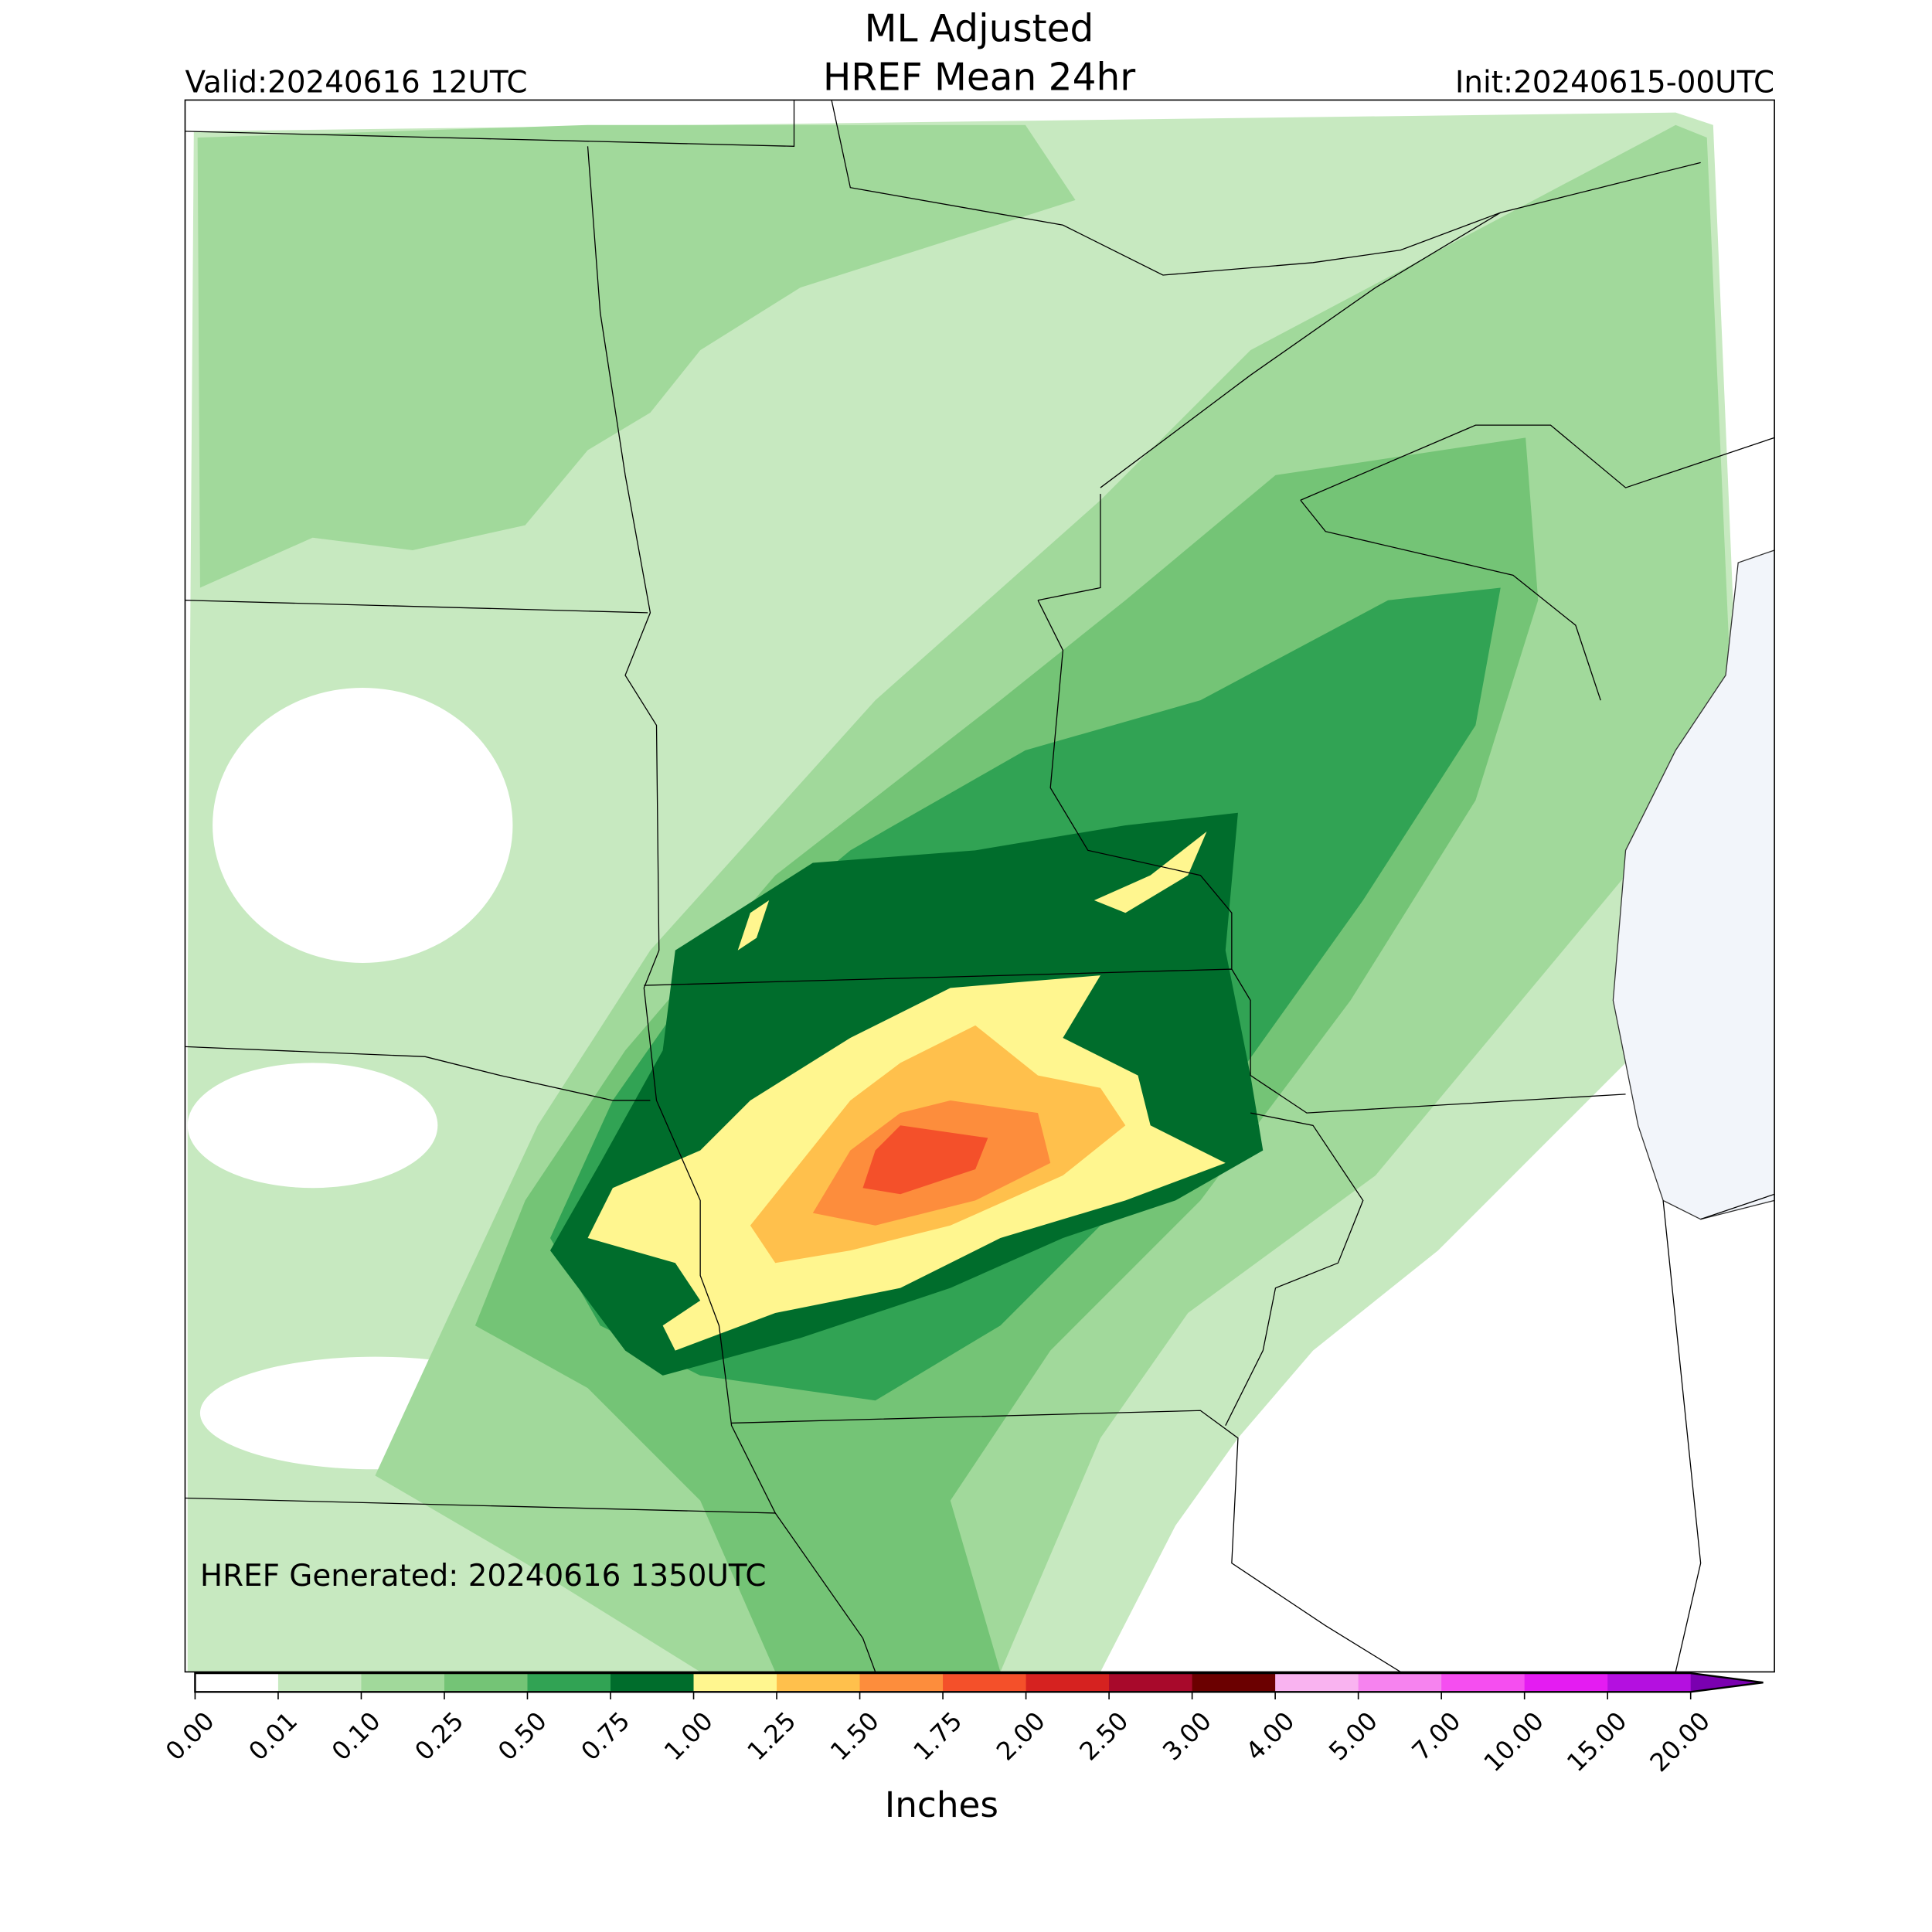 This screenshot has width=1932, height=1932. What do you see at coordinates (356, 83) in the screenshot?
I see `valid-time: Valid:20240616 12UTC` at bounding box center [356, 83].